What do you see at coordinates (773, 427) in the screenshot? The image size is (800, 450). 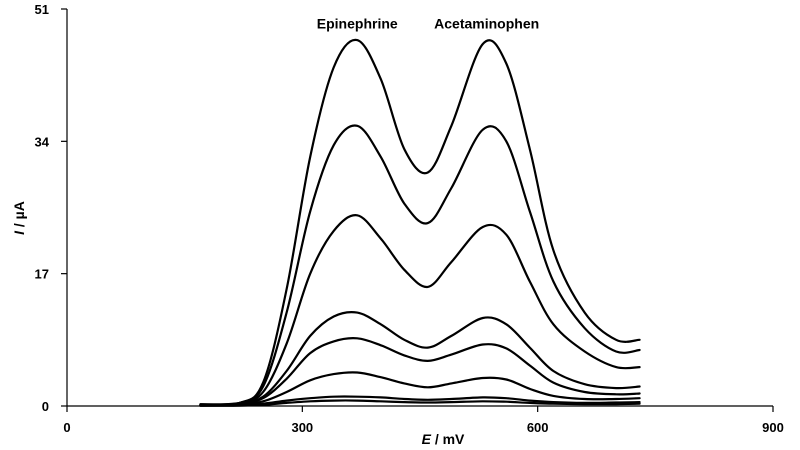 I see `x-tick-label: 900` at bounding box center [773, 427].